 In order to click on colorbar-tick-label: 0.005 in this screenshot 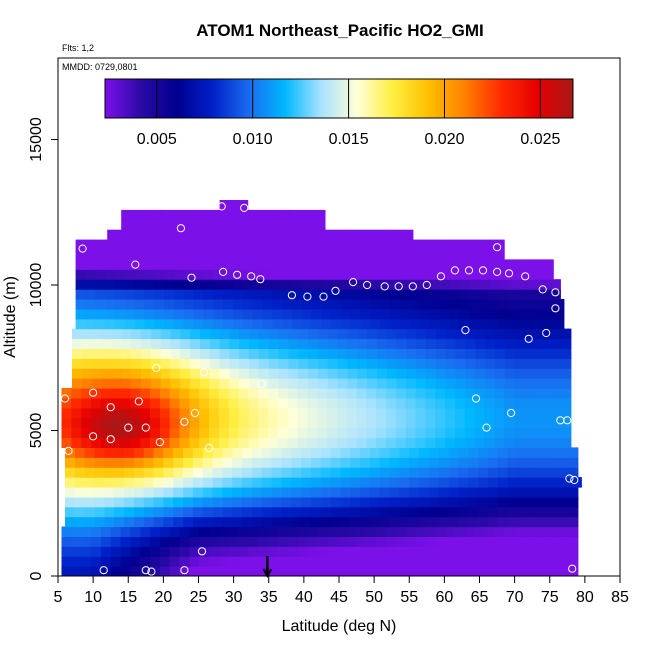, I will do `click(157, 139)`.